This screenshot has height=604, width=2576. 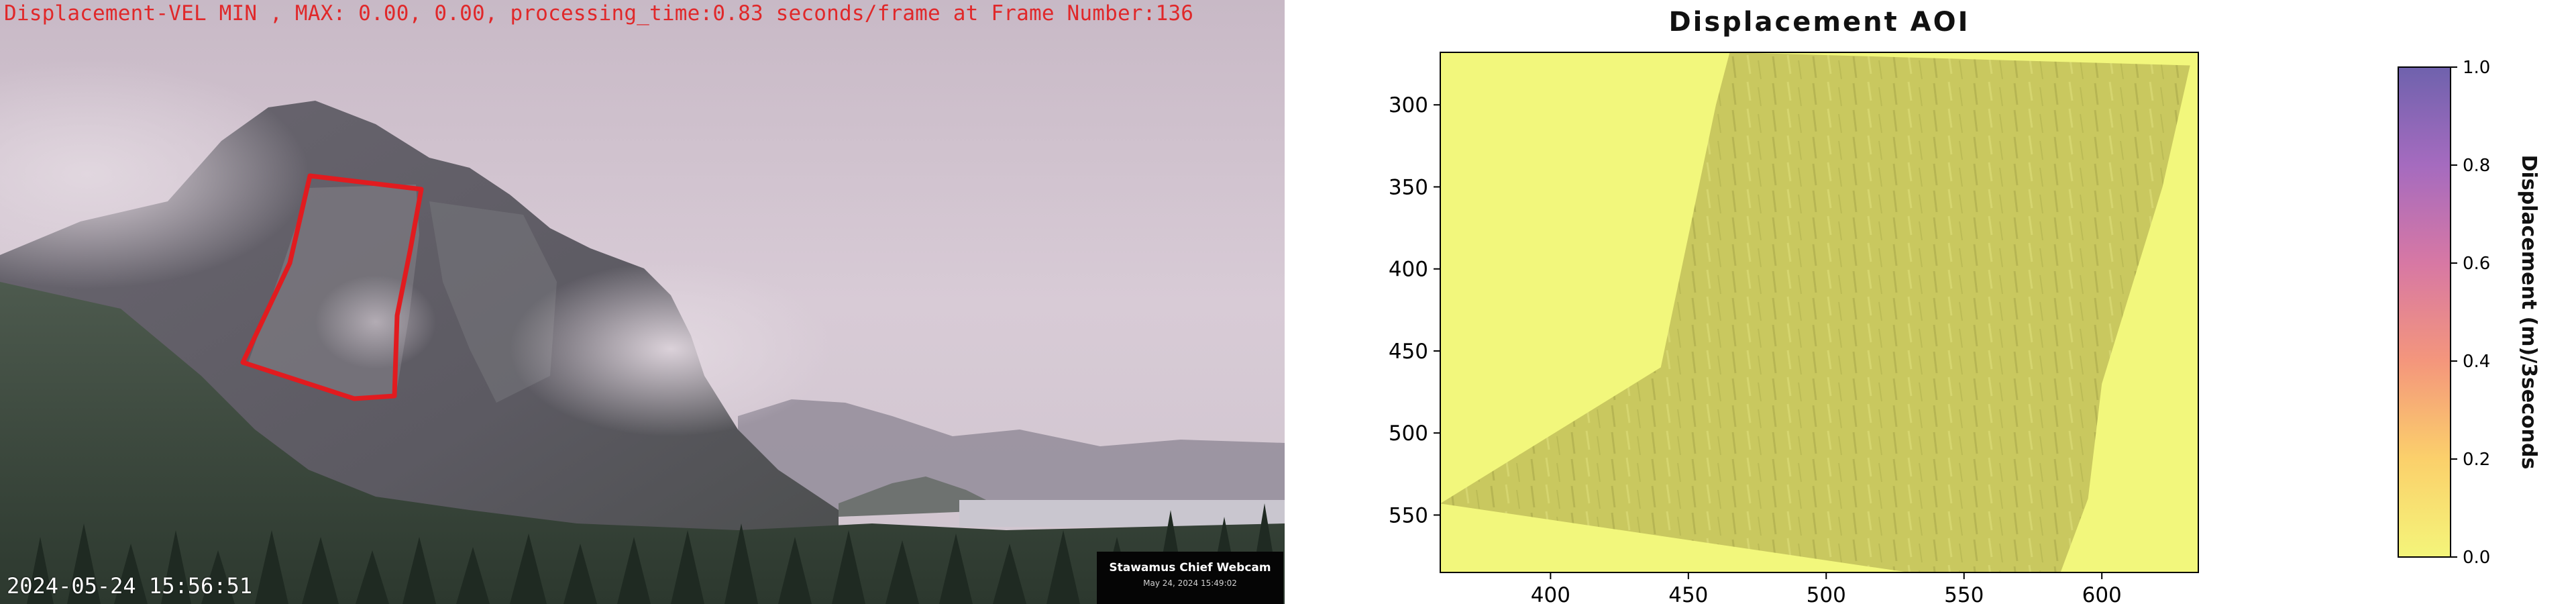 I want to click on y-tick-label: 450, so click(x=1408, y=352).